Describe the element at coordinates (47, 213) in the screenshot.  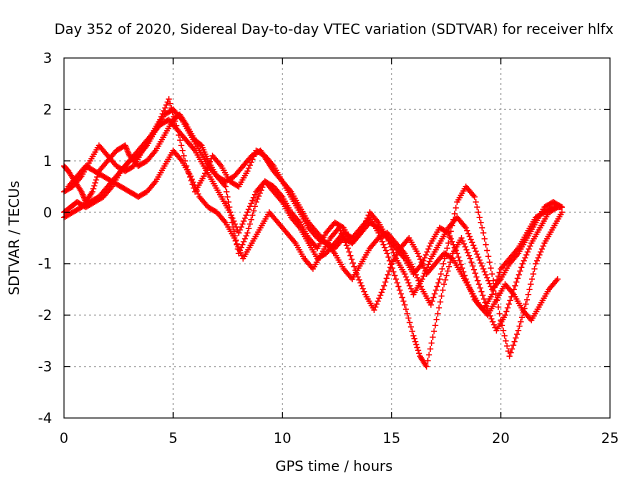
I see `y-tick-label: 0` at that location.